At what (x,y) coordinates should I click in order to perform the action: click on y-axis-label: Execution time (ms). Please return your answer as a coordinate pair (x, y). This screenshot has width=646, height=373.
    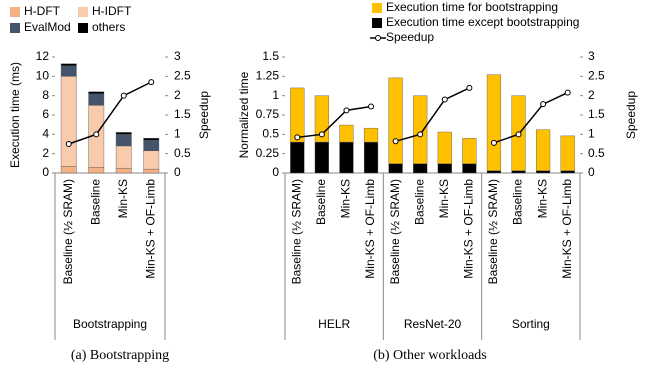
    Looking at the image, I should click on (15, 115).